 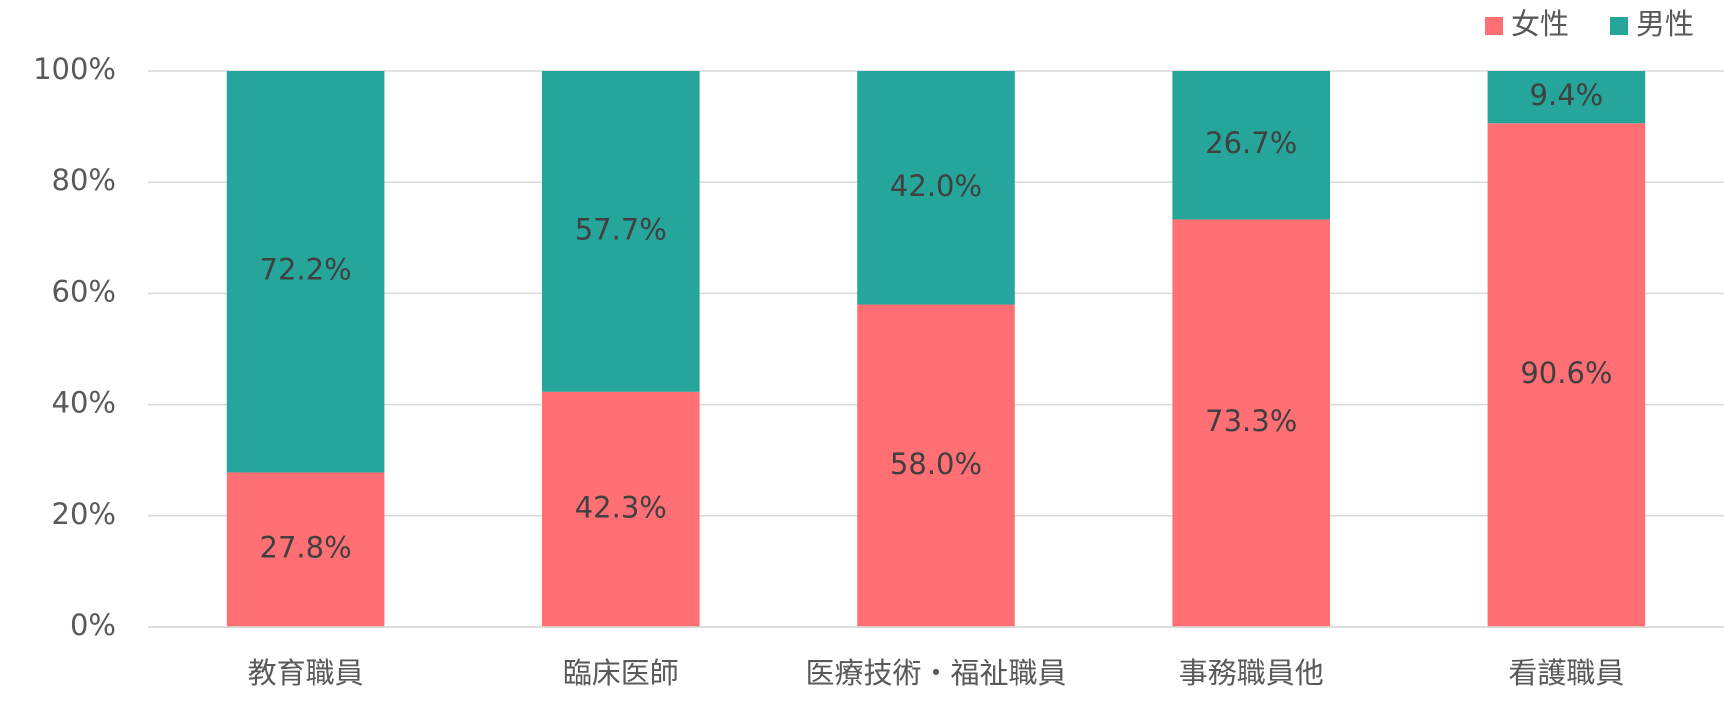 I want to click on legend-label: 男性, so click(x=1665, y=24).